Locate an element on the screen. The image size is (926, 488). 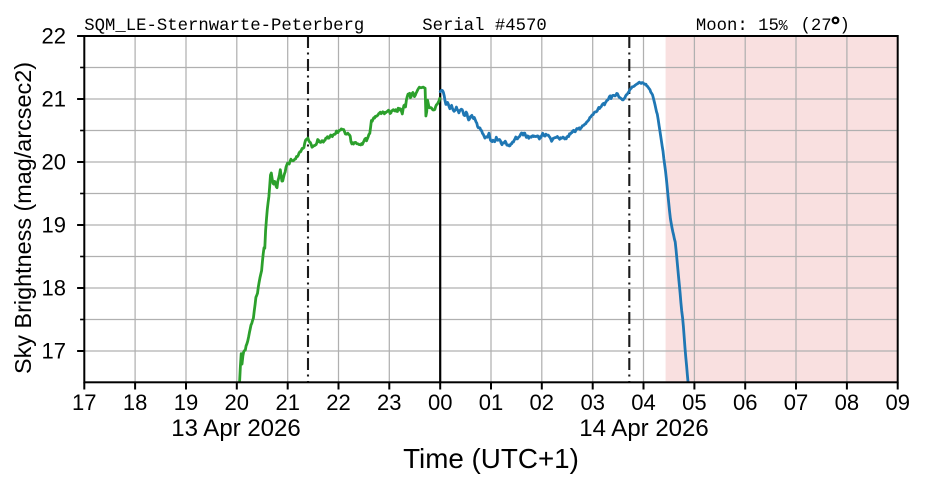
svg-text: 13 Apr 2026 is located at coordinates (235, 428).